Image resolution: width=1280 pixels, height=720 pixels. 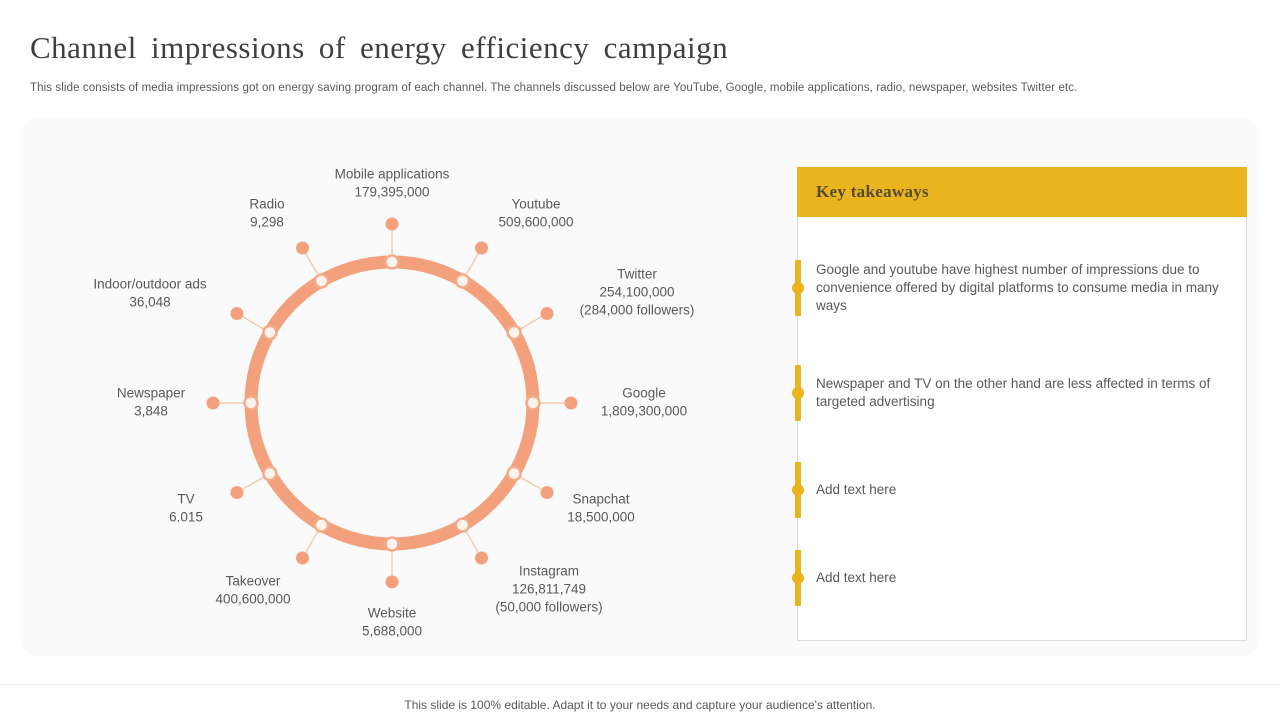 What do you see at coordinates (272, 562) in the screenshot?
I see `channel-node-takeover: Takeover 400,600,000` at bounding box center [272, 562].